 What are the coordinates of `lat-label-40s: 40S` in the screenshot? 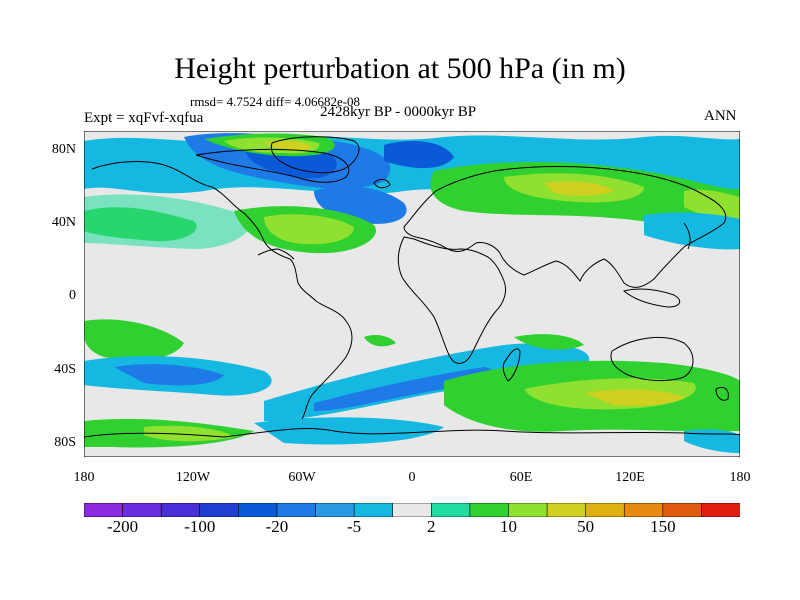 It's located at (65, 369).